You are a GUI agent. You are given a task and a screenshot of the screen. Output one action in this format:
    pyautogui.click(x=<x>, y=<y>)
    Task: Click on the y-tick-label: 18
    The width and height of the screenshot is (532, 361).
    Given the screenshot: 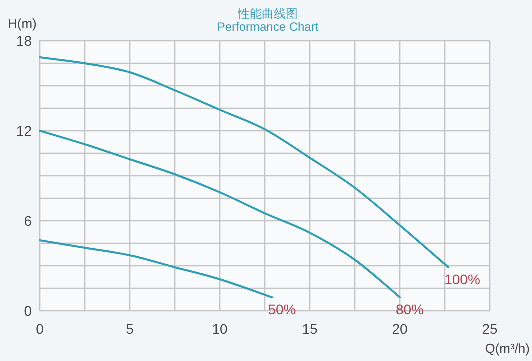 What is the action you would take?
    pyautogui.click(x=24, y=41)
    